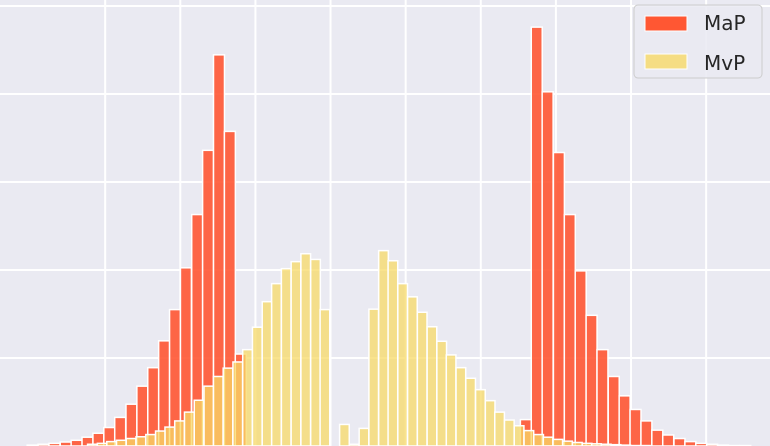  What do you see at coordinates (666, 23) in the screenshot?
I see `legend-swatch-map` at bounding box center [666, 23].